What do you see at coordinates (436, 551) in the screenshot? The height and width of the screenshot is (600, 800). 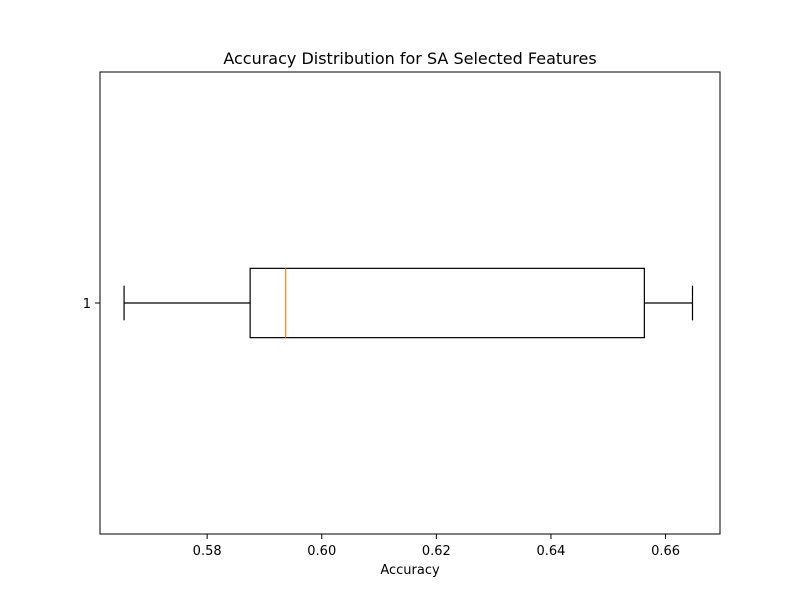 I see `x-tick-label: 0.62` at bounding box center [436, 551].